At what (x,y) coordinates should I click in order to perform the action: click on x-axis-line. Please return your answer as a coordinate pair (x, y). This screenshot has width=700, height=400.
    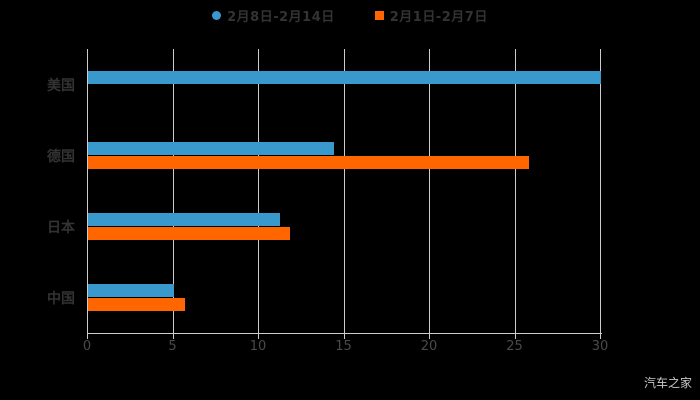
    Looking at the image, I should click on (344, 333).